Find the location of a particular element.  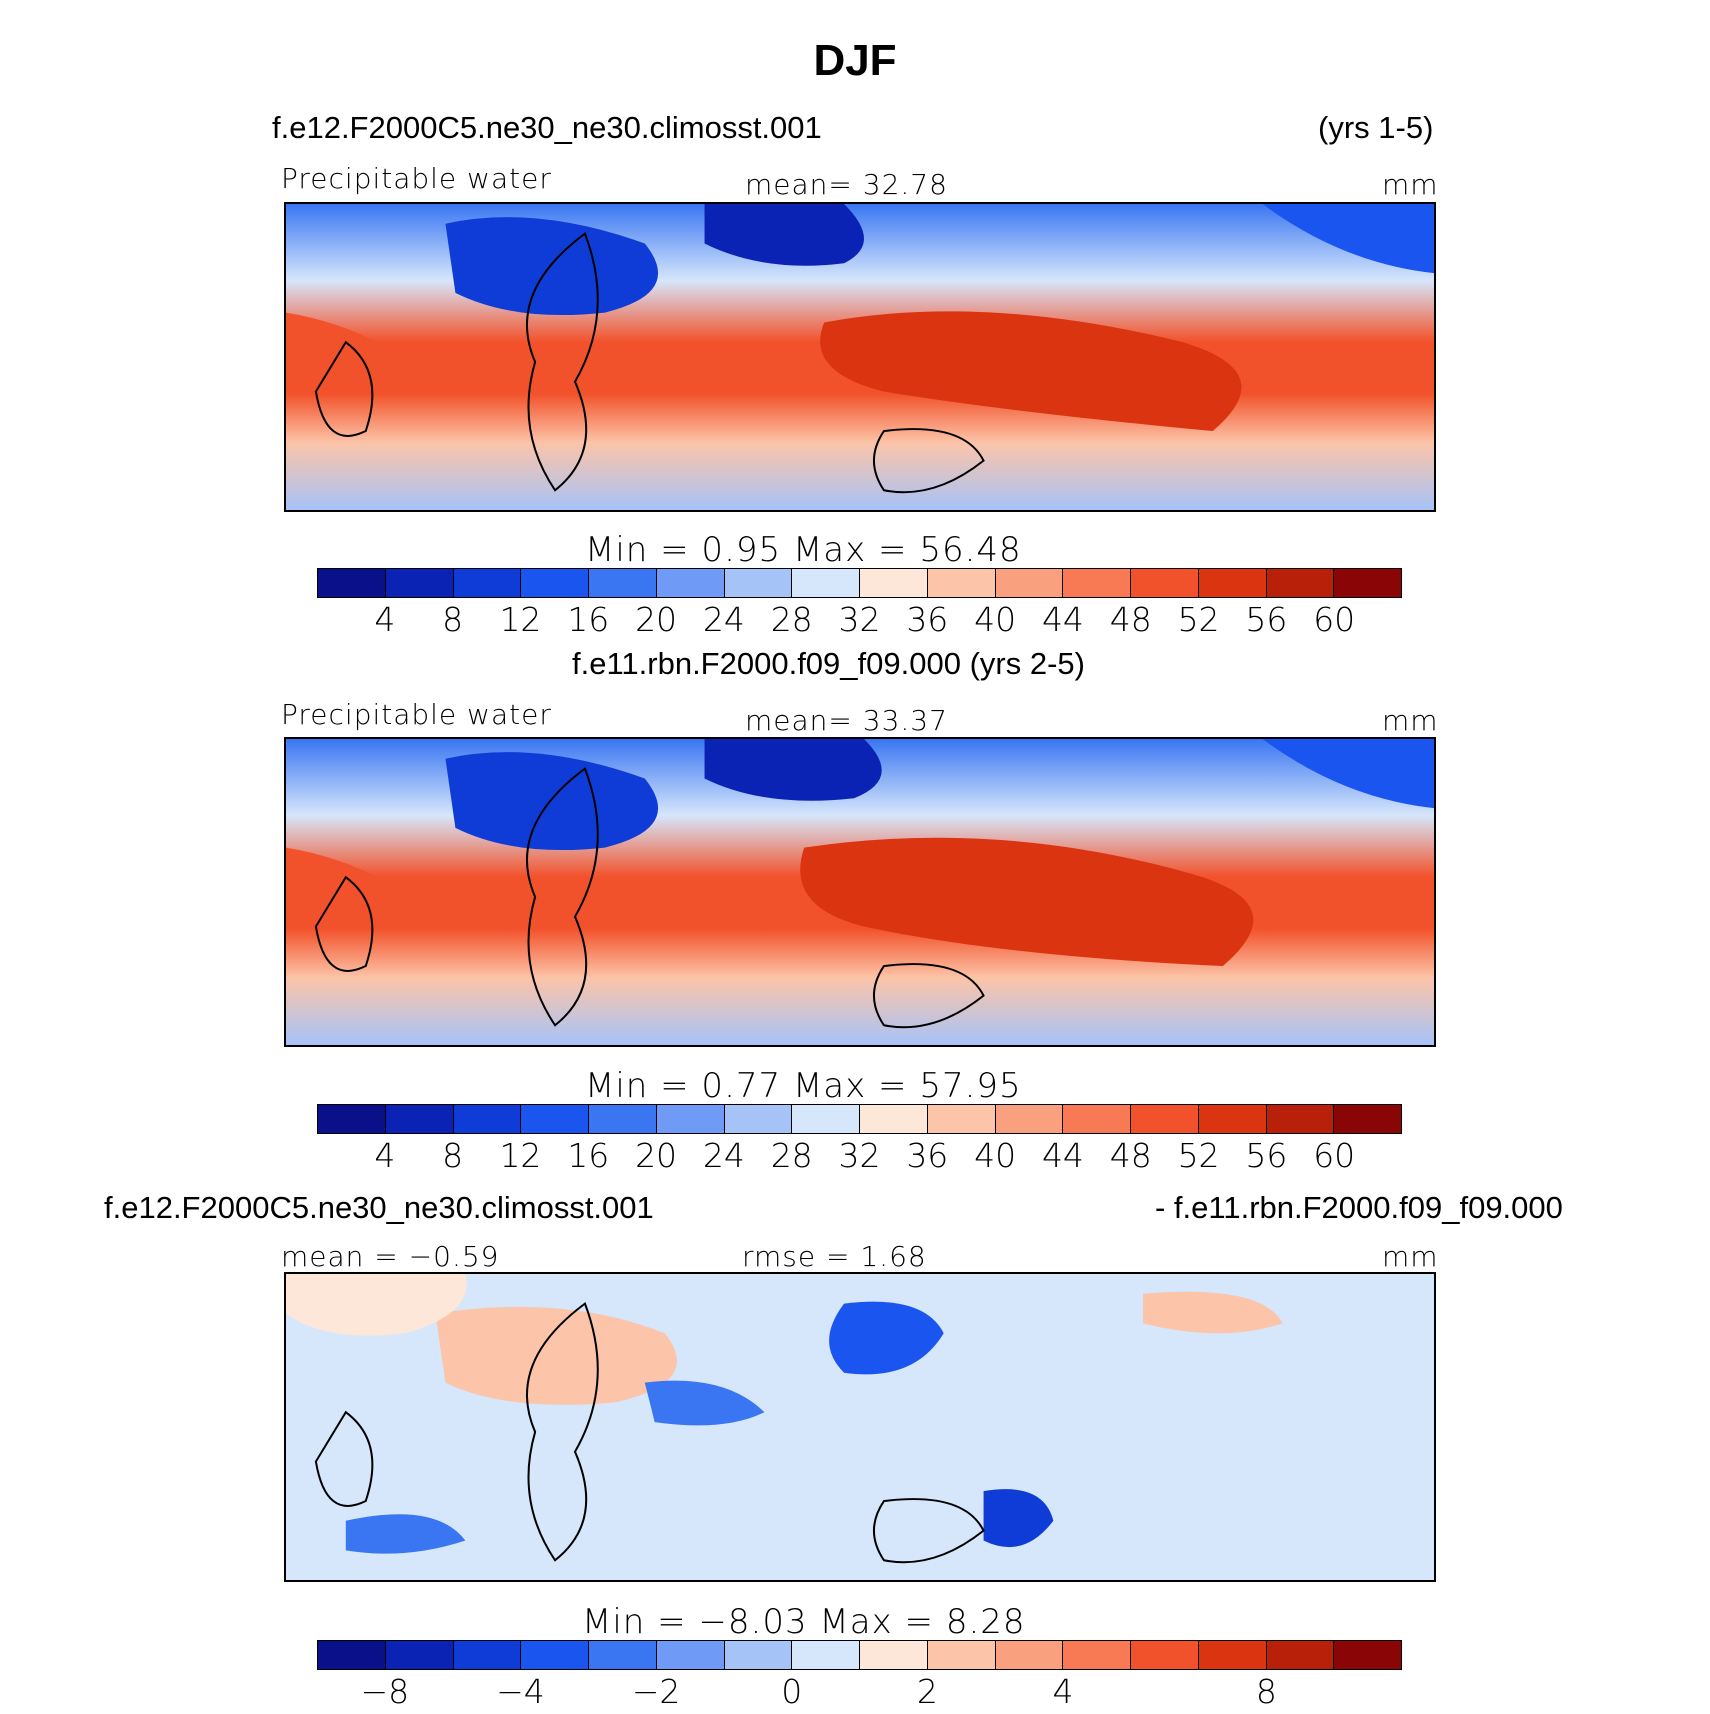

panel2-case-label: f.e11.rbn.F2000.f09_f09.000 (yrs 2-5) is located at coordinates (828, 663).